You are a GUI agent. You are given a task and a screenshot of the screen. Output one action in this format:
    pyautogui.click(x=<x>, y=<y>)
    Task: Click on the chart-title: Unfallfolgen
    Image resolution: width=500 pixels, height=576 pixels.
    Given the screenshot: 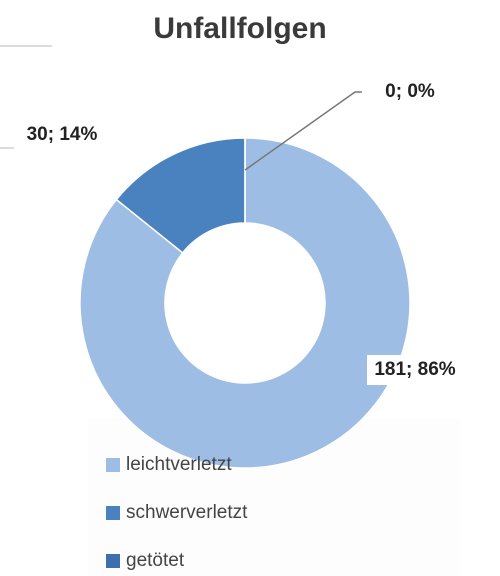 What is the action you would take?
    pyautogui.click(x=239, y=28)
    